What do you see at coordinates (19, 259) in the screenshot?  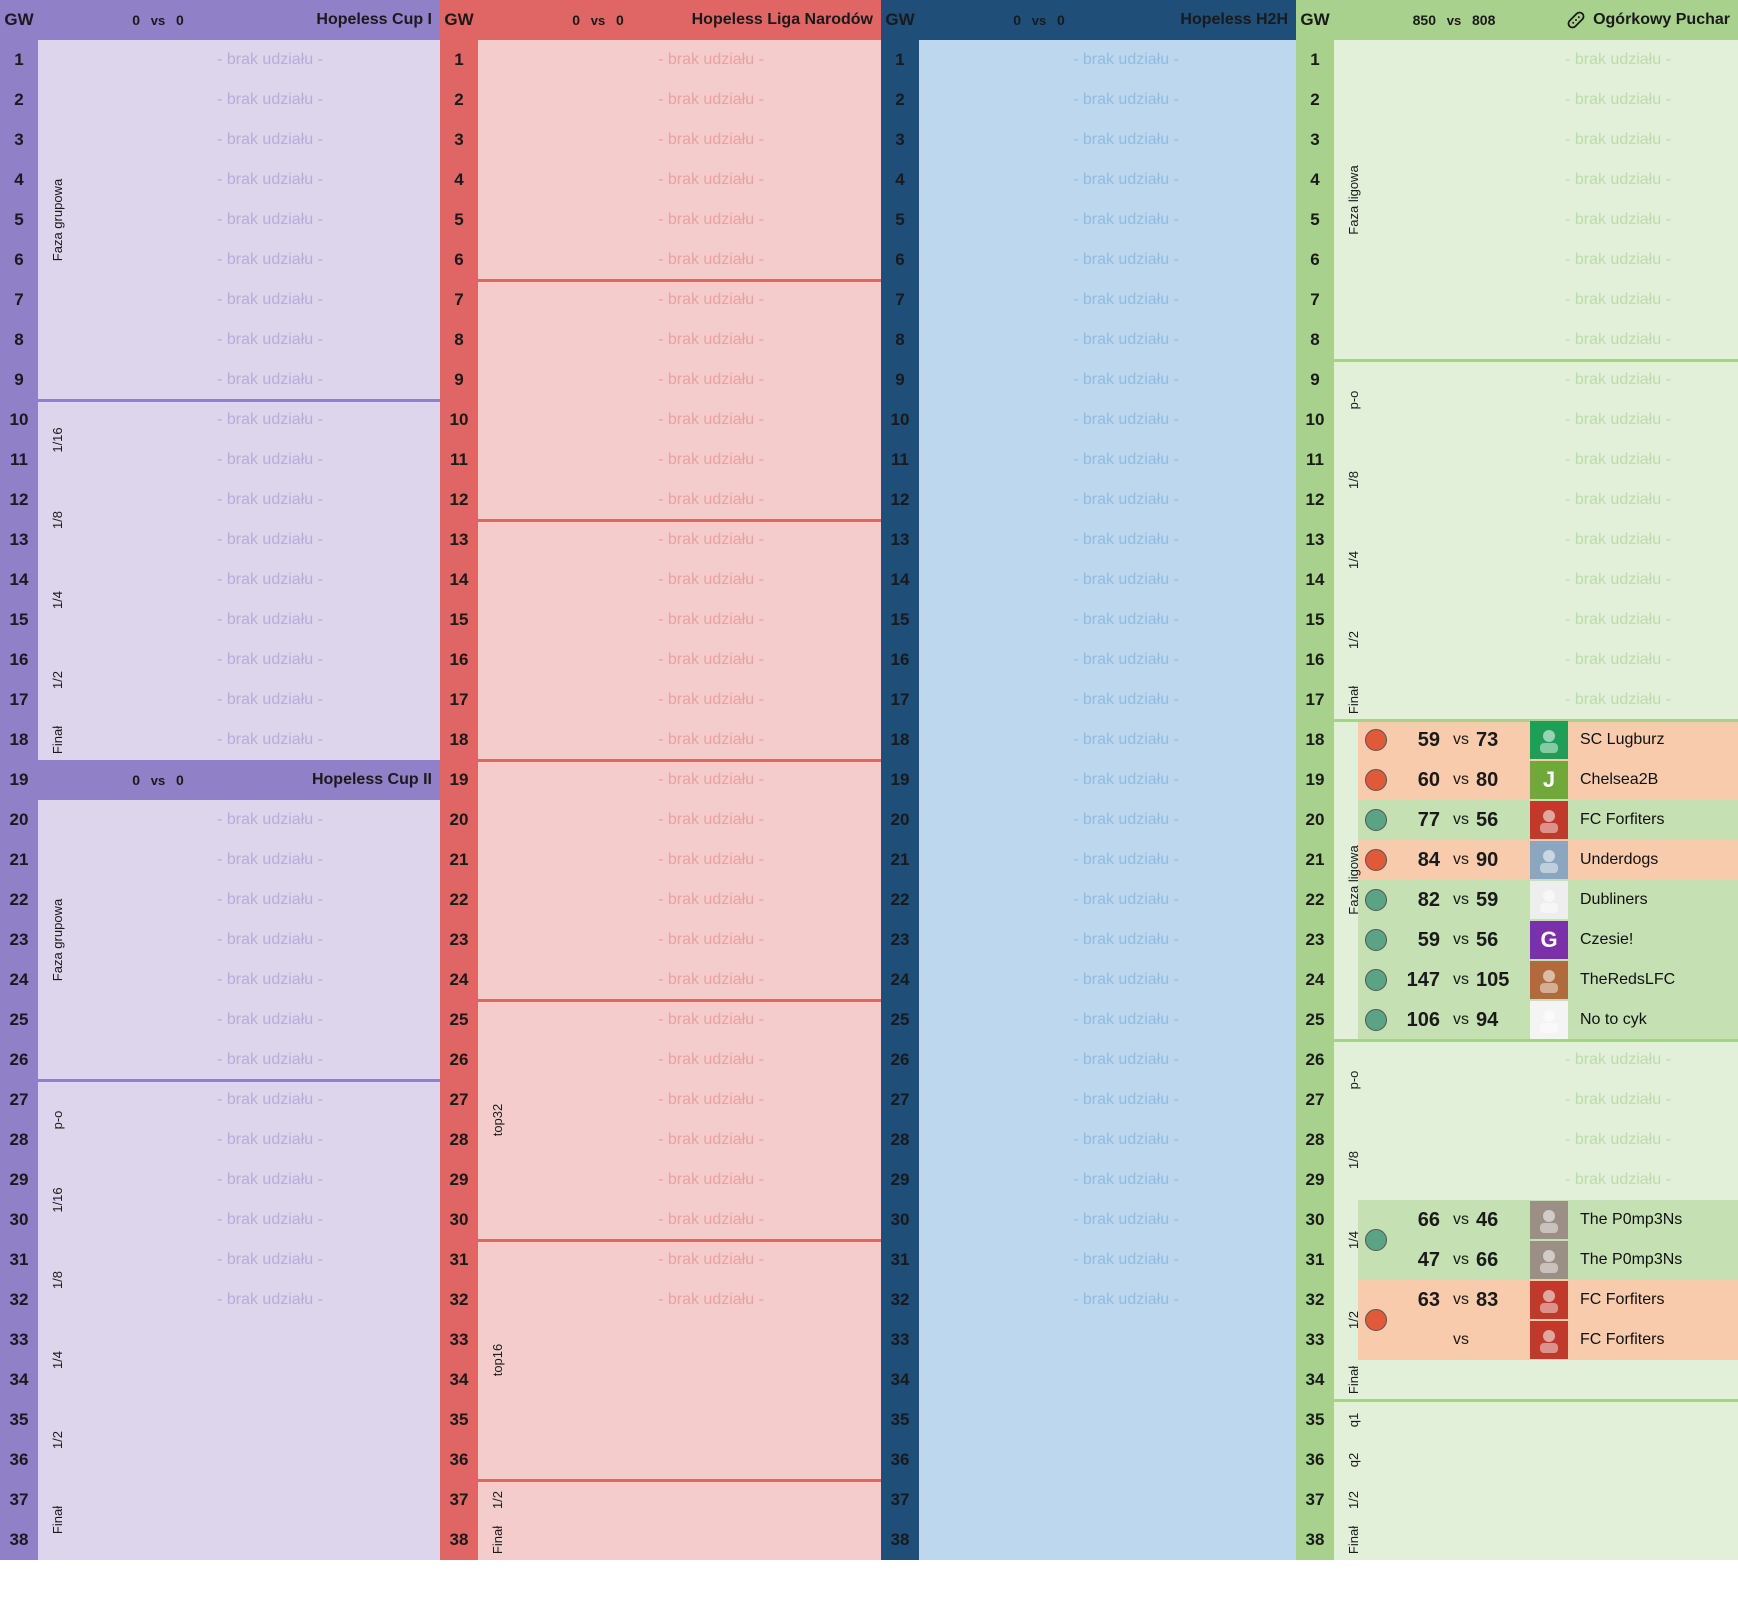 I see `gw-number: 6` at bounding box center [19, 259].